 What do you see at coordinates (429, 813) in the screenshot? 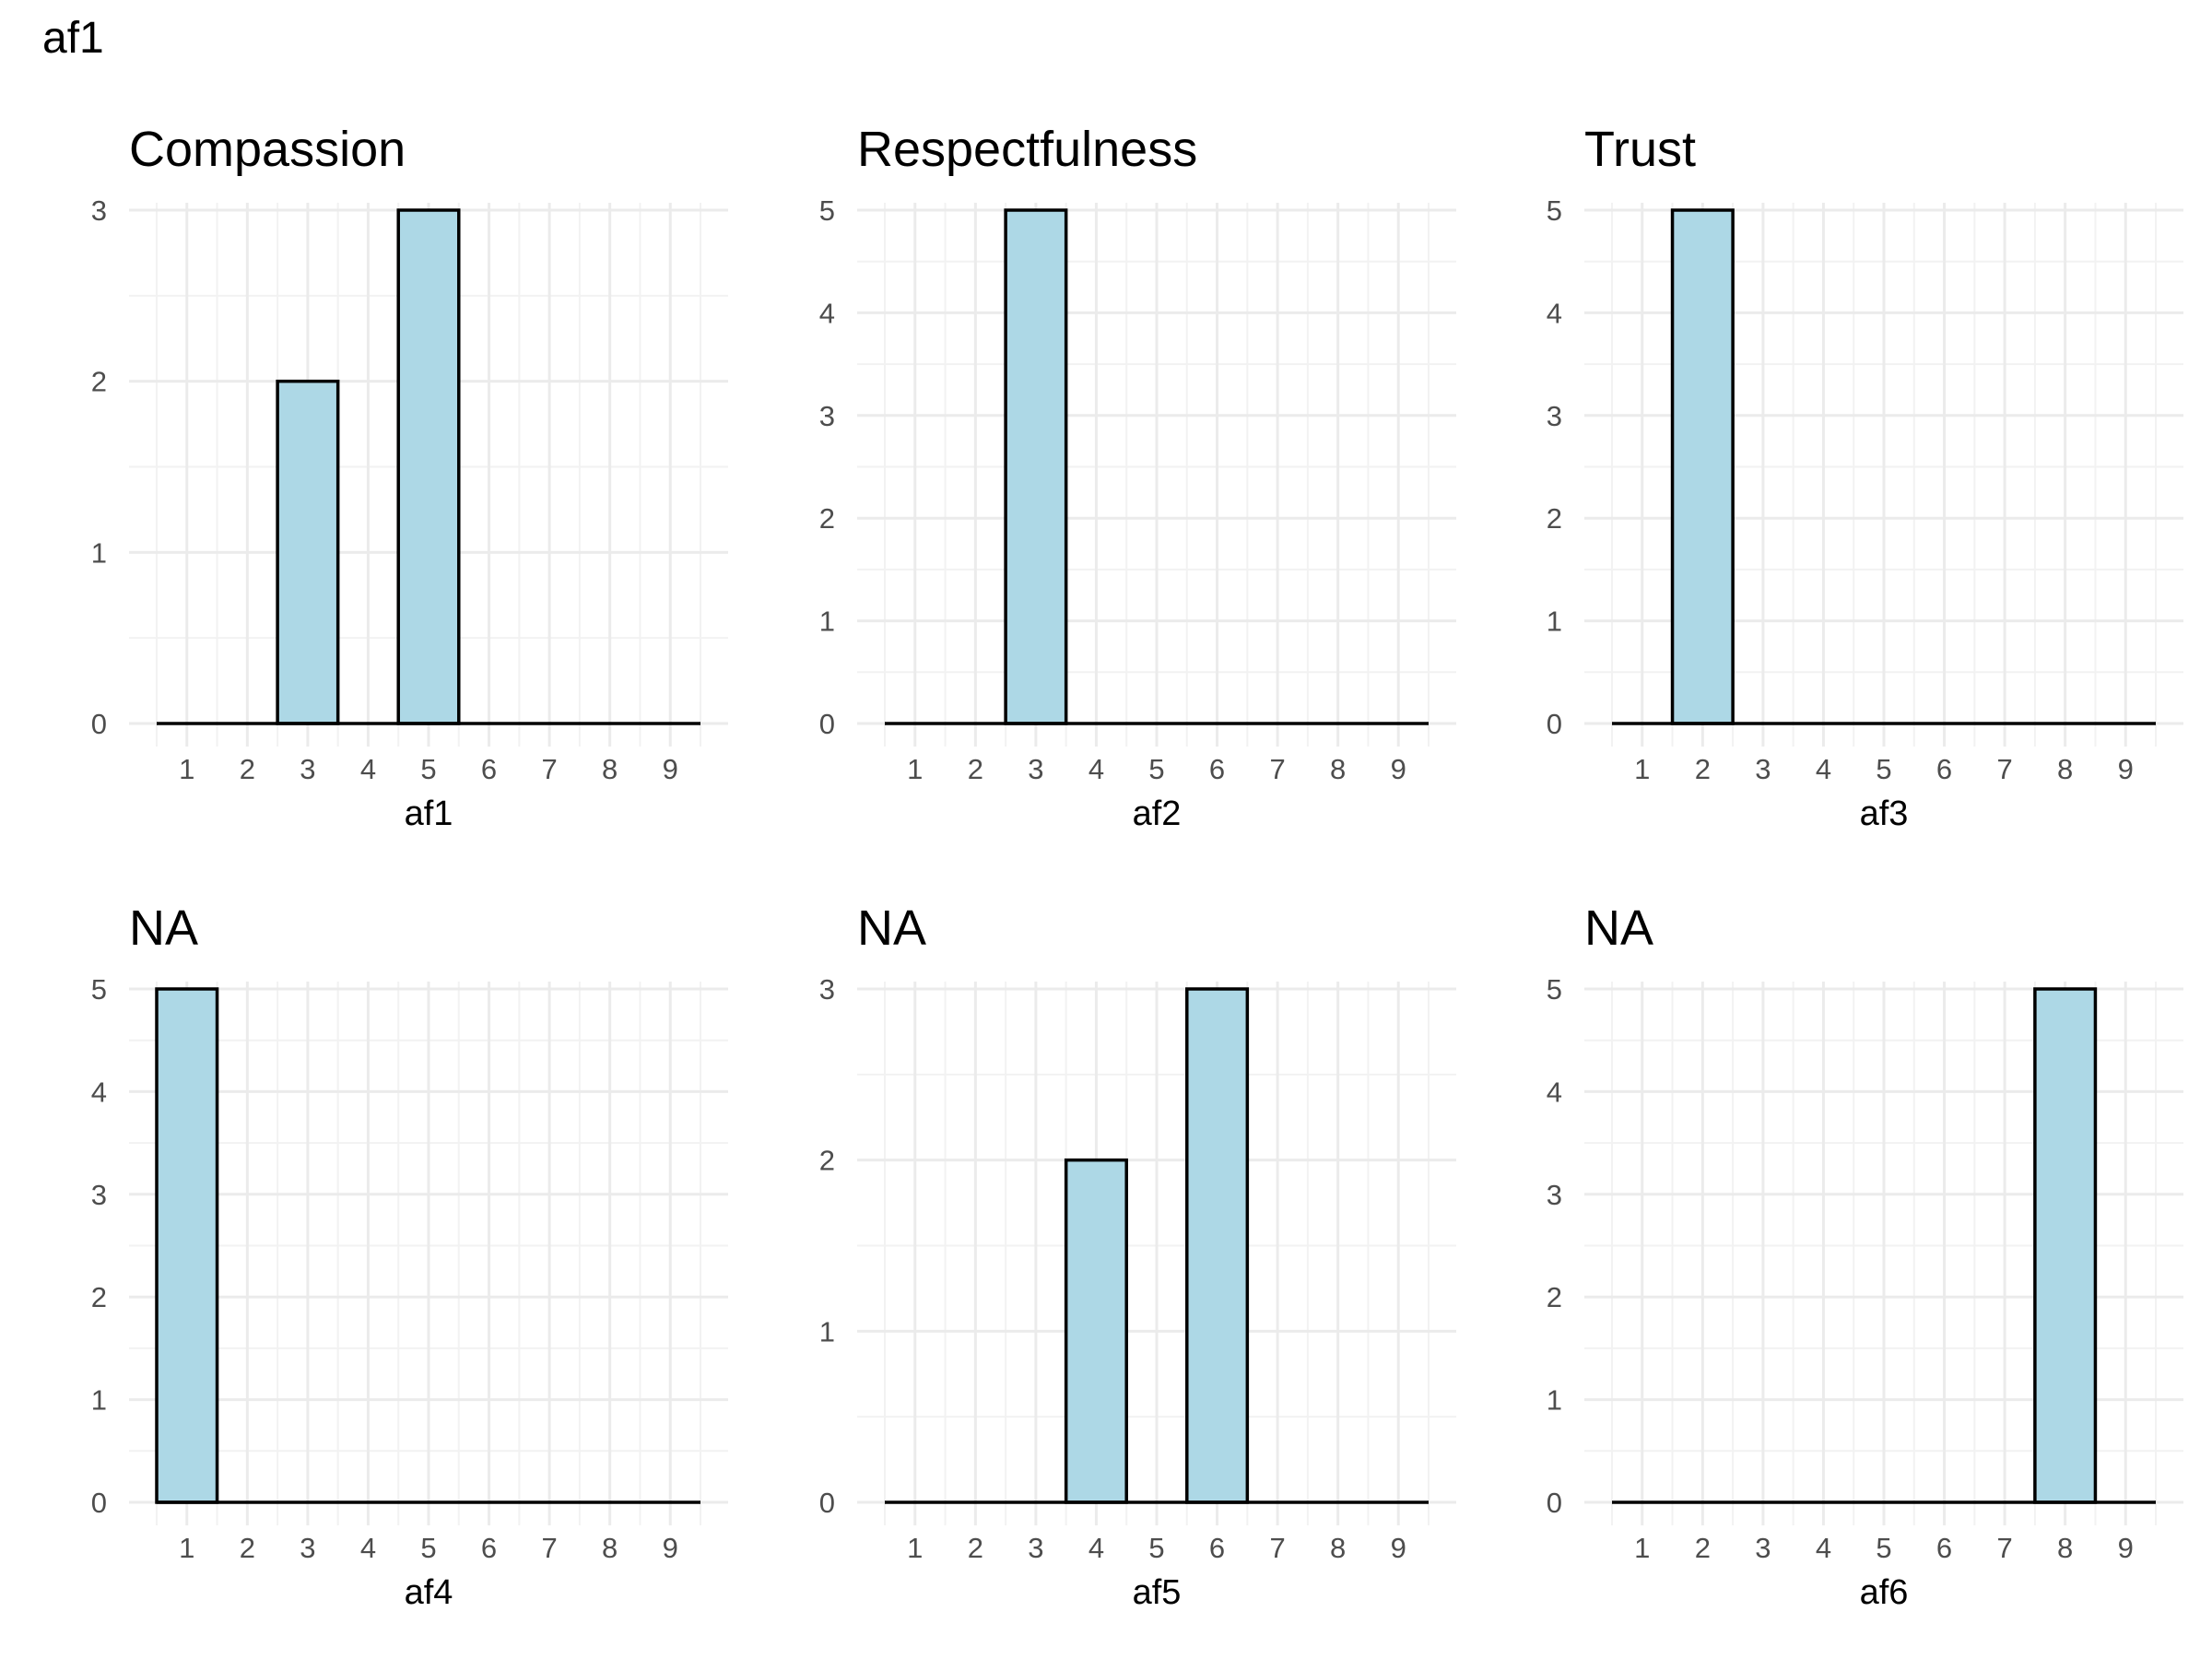
I see `x-axis-title: af1` at bounding box center [429, 813].